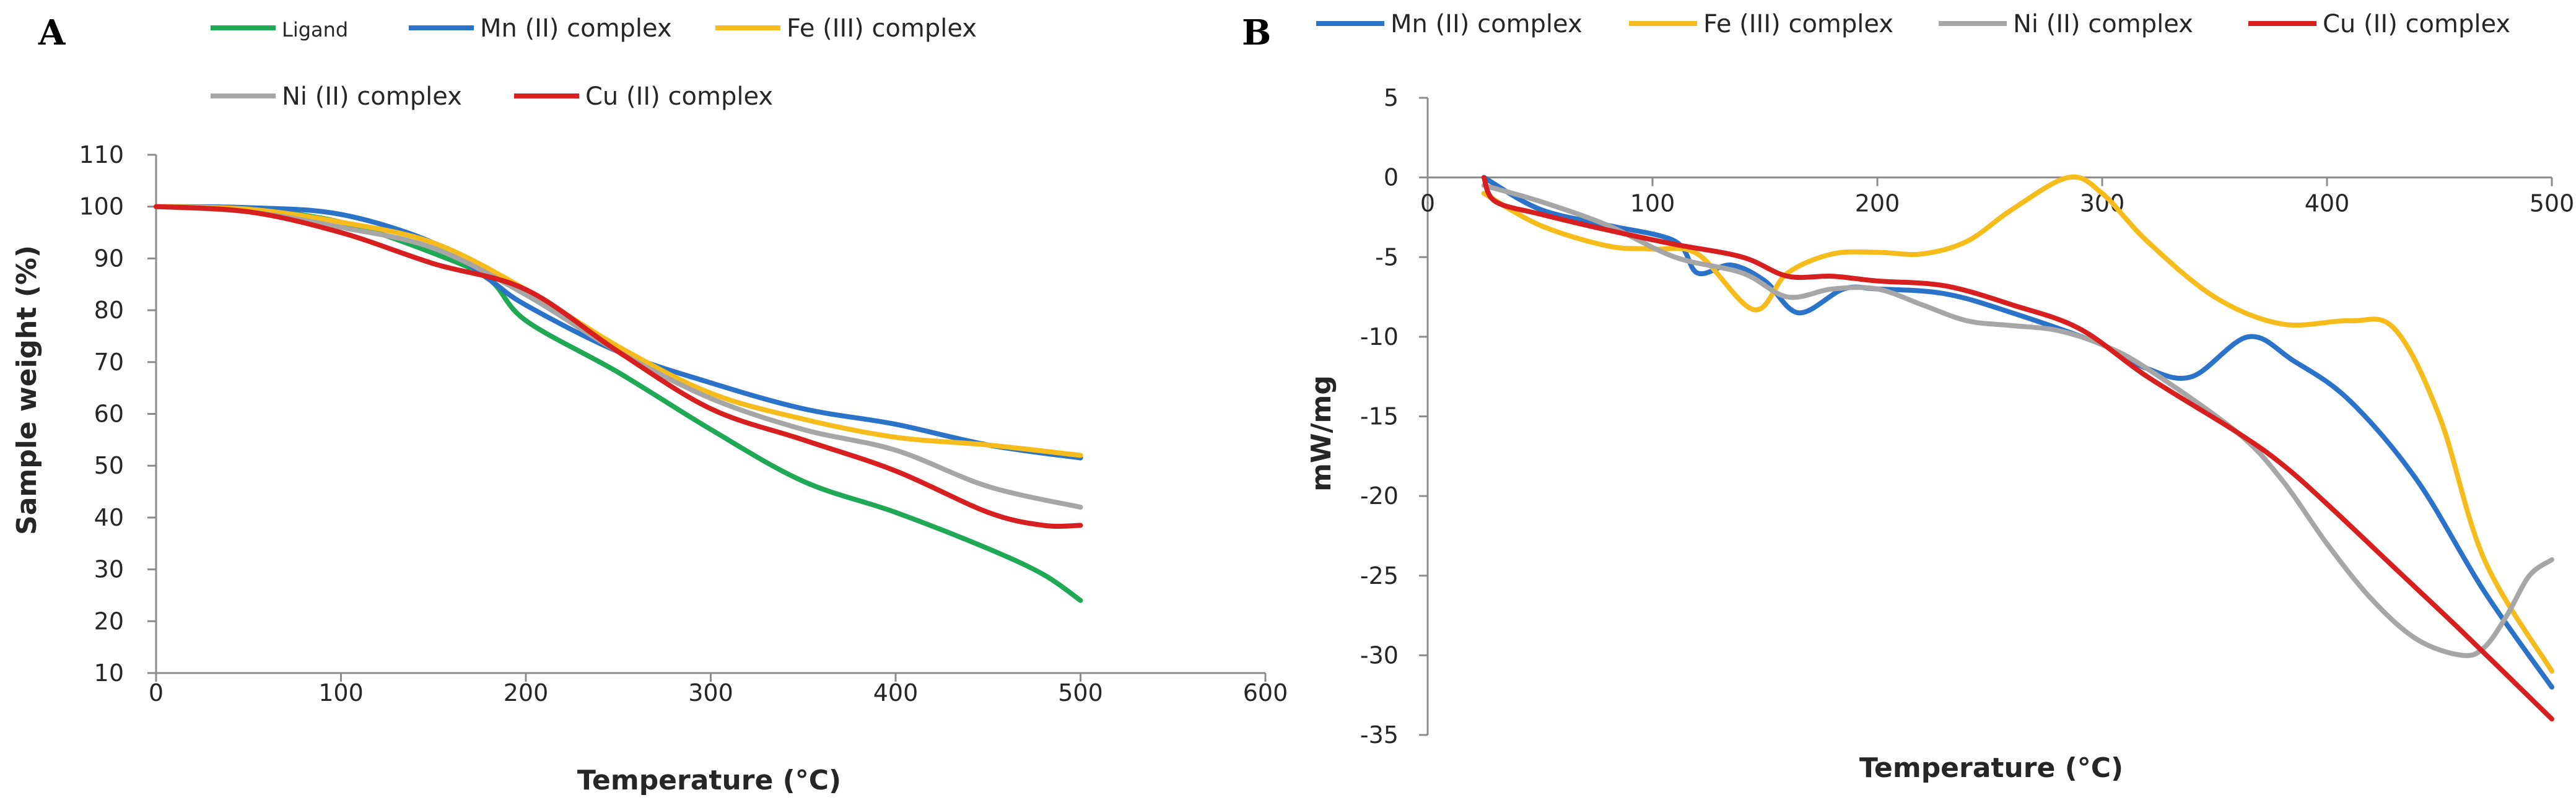 The height and width of the screenshot is (808, 2576). I want to click on a-y-tick-label: 80, so click(109, 310).